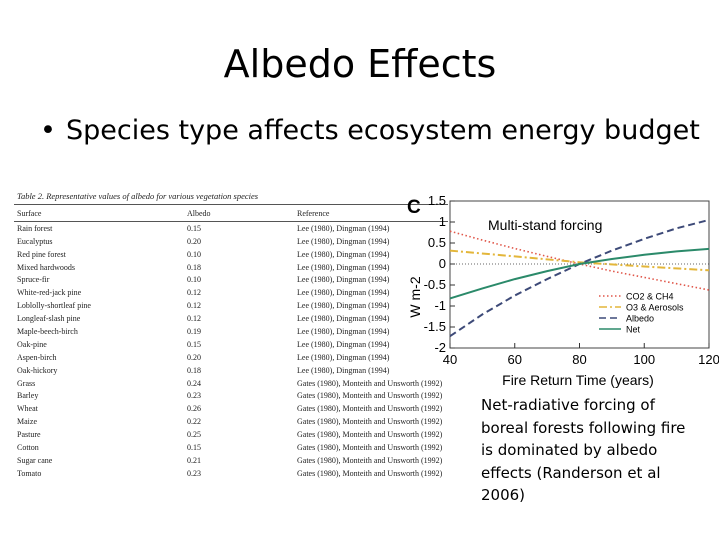 Image resolution: width=720 pixels, height=540 pixels. I want to click on cell-surface: Oak-pine, so click(32, 344).